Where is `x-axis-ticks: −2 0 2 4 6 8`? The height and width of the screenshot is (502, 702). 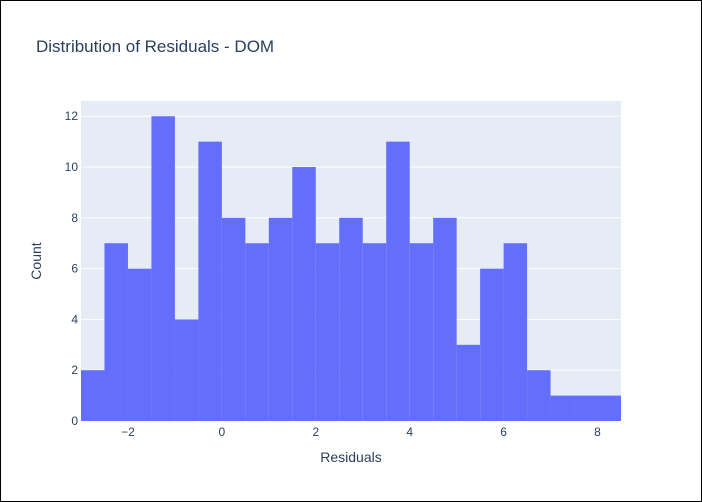
x-axis-ticks: −2 0 2 4 6 8 is located at coordinates (361, 432).